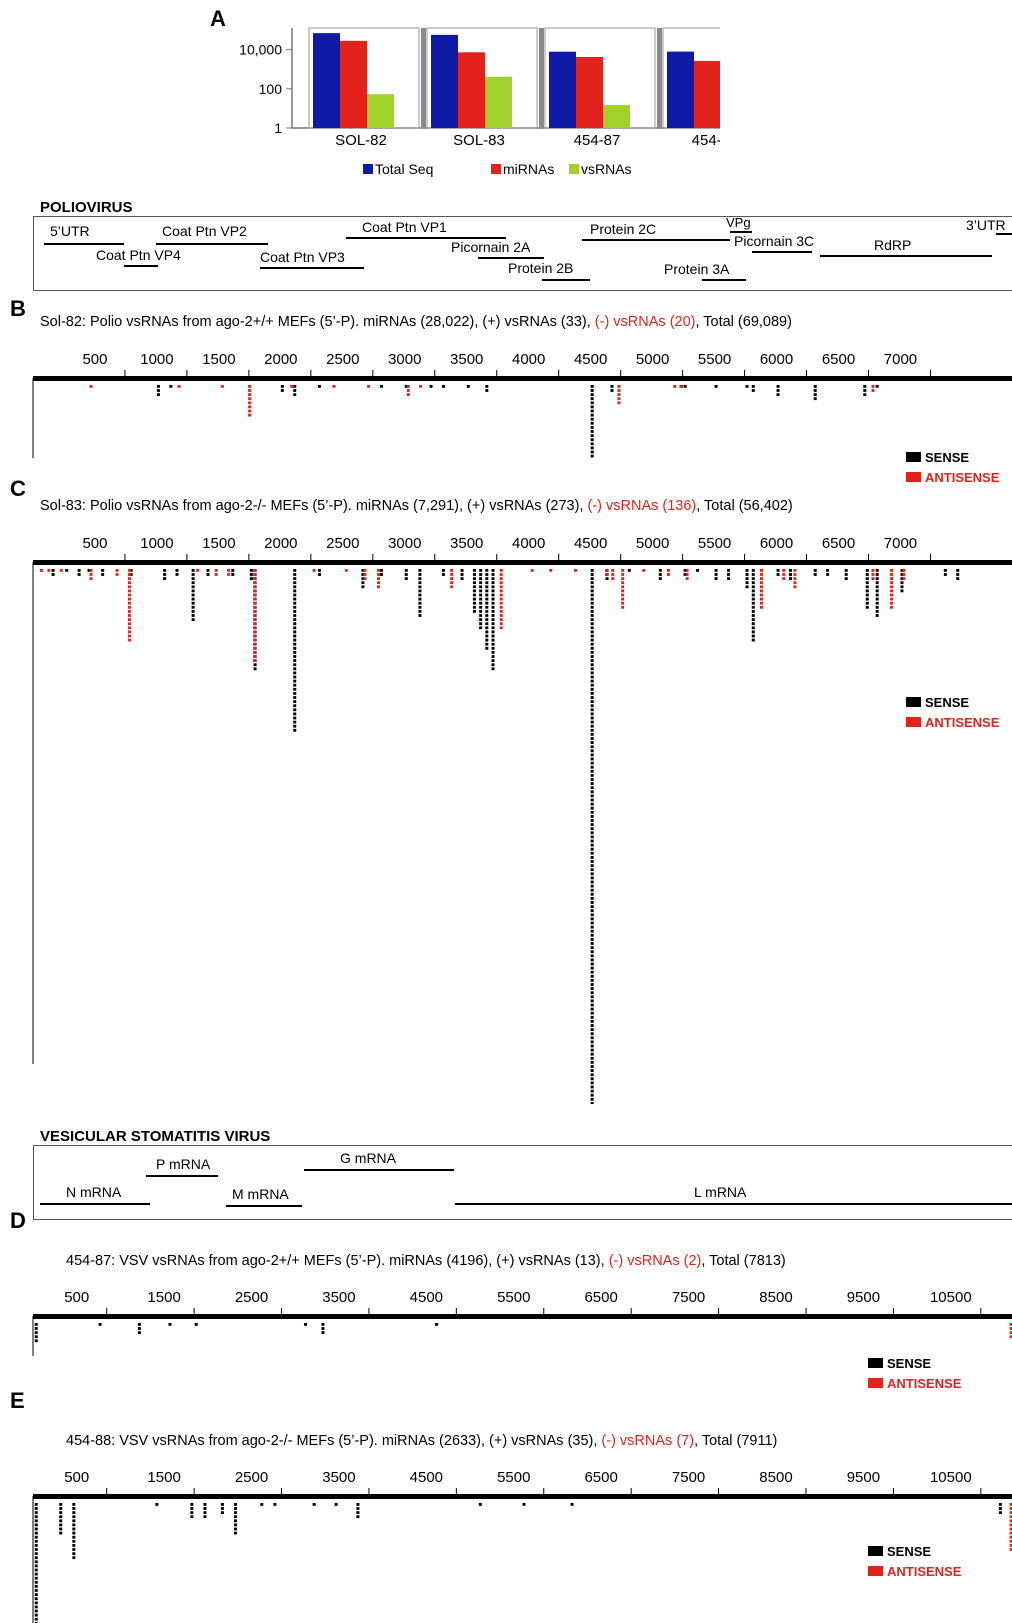 This screenshot has height=1623, width=1012. What do you see at coordinates (697, 269) in the screenshot?
I see `gene-label-3a: Protein 3A` at bounding box center [697, 269].